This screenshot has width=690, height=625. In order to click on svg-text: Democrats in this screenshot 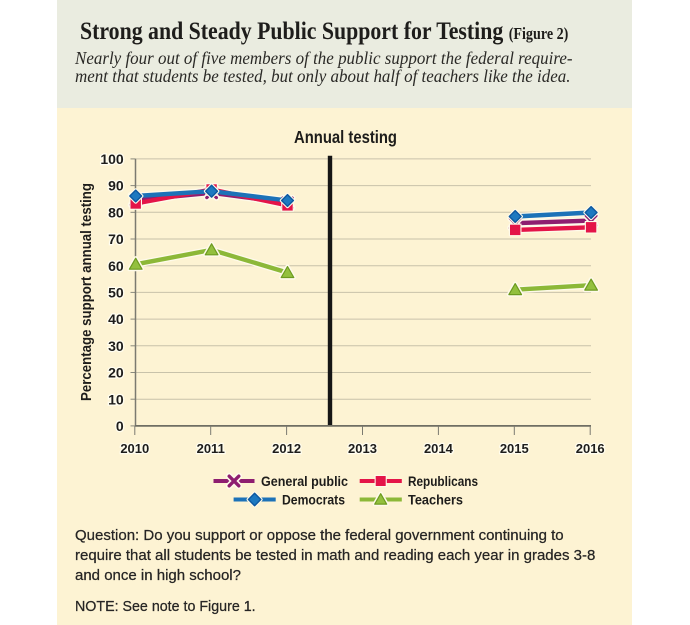, I will do `click(313, 499)`.